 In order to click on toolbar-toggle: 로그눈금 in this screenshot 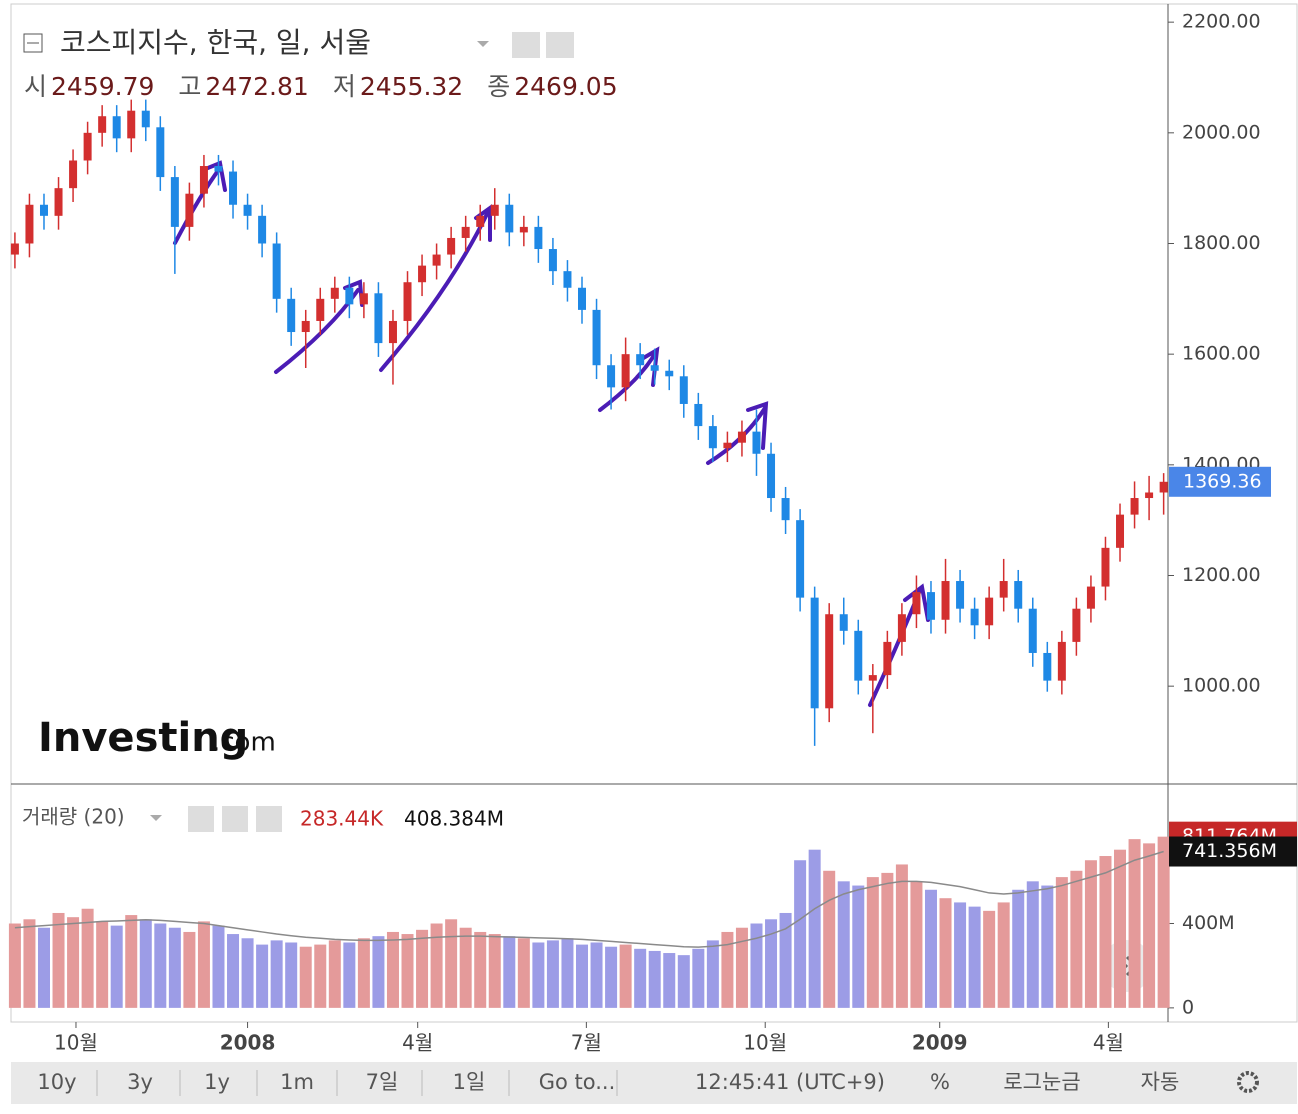, I will do `click(1041, 1082)`.